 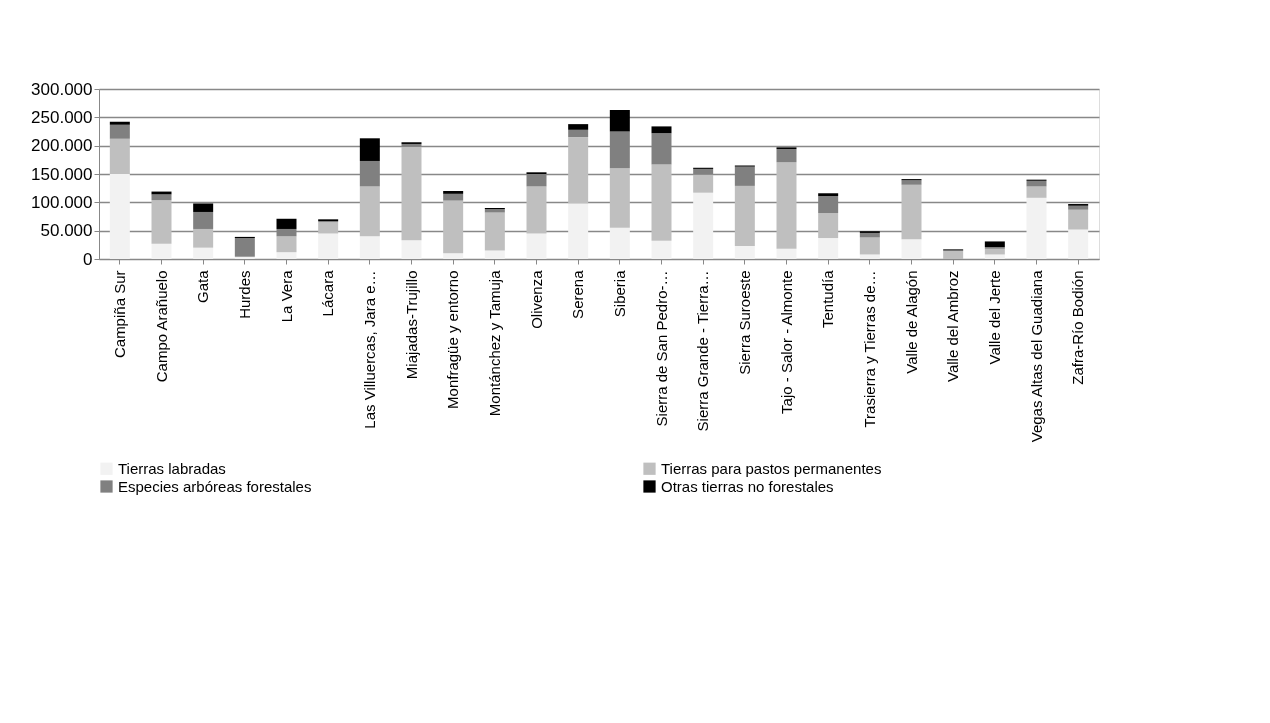 I want to click on x-tick-label: Valle de Alagón, so click(x=911, y=322).